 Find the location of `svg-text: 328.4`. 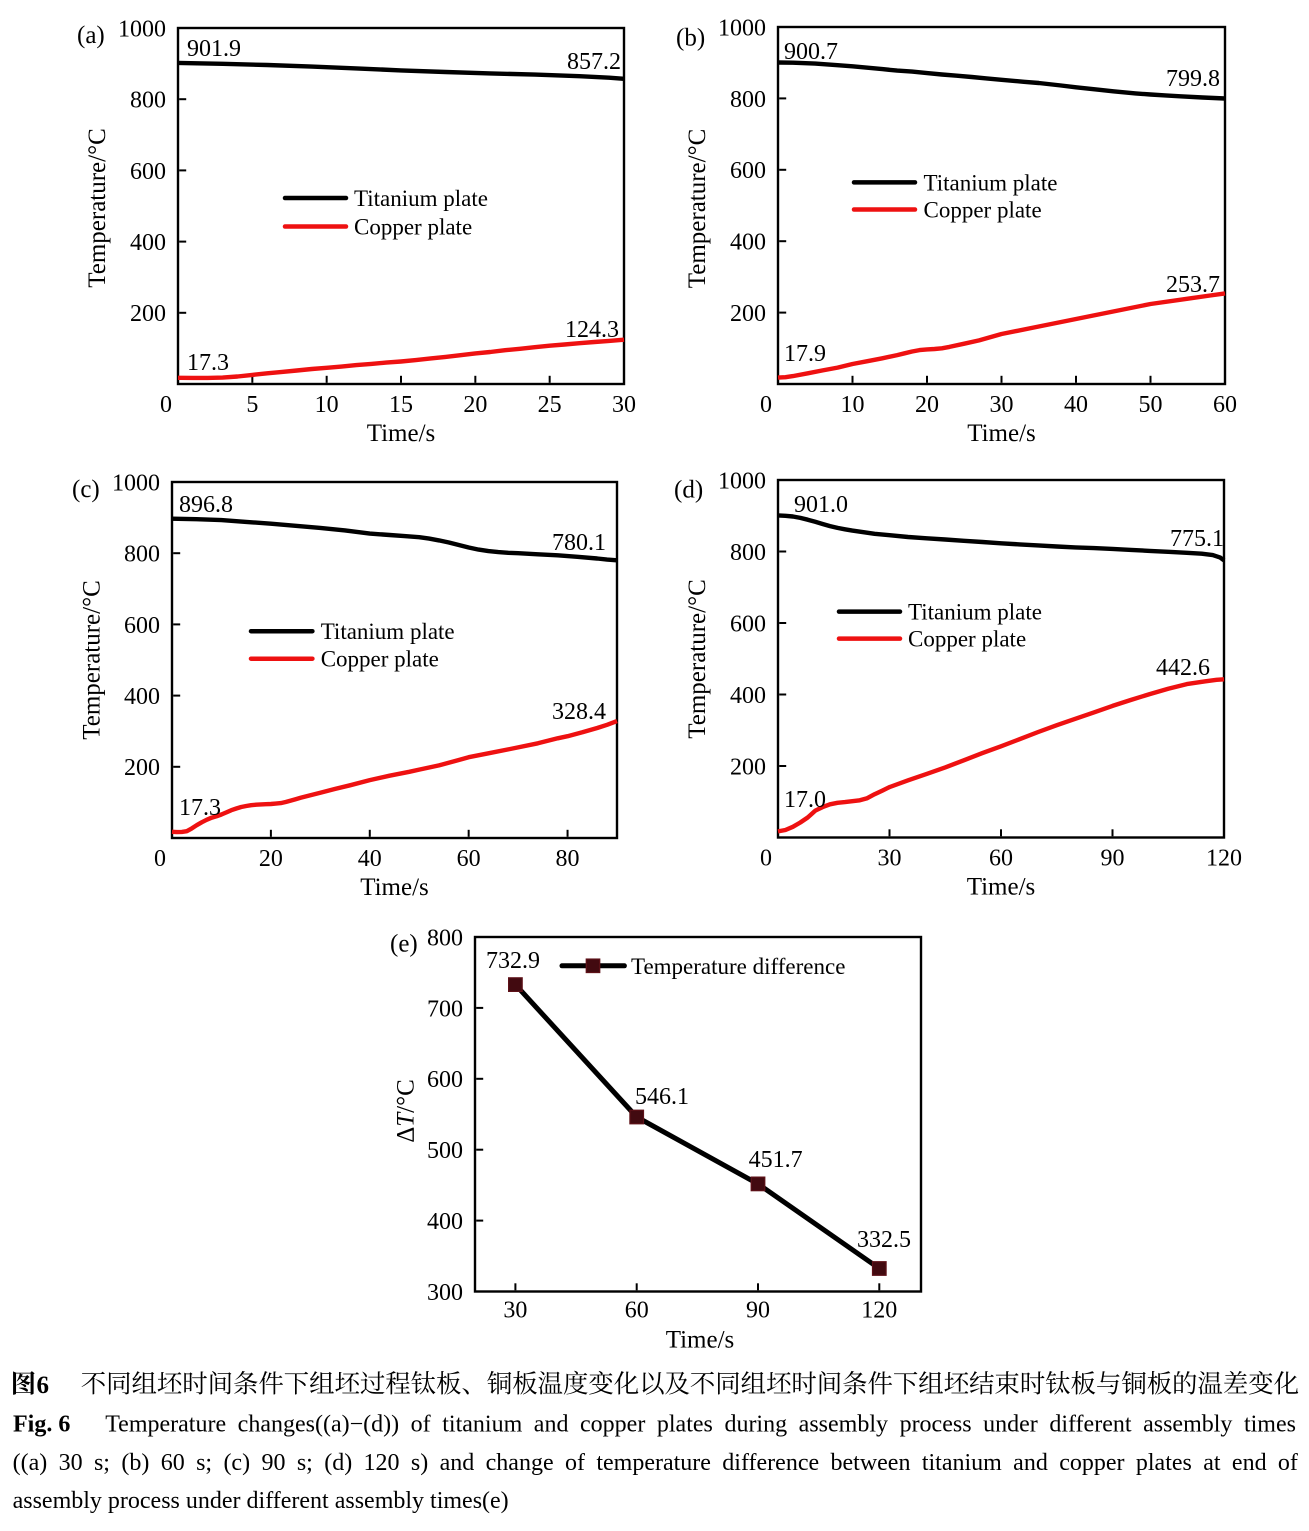

svg-text: 328.4 is located at coordinates (579, 712).